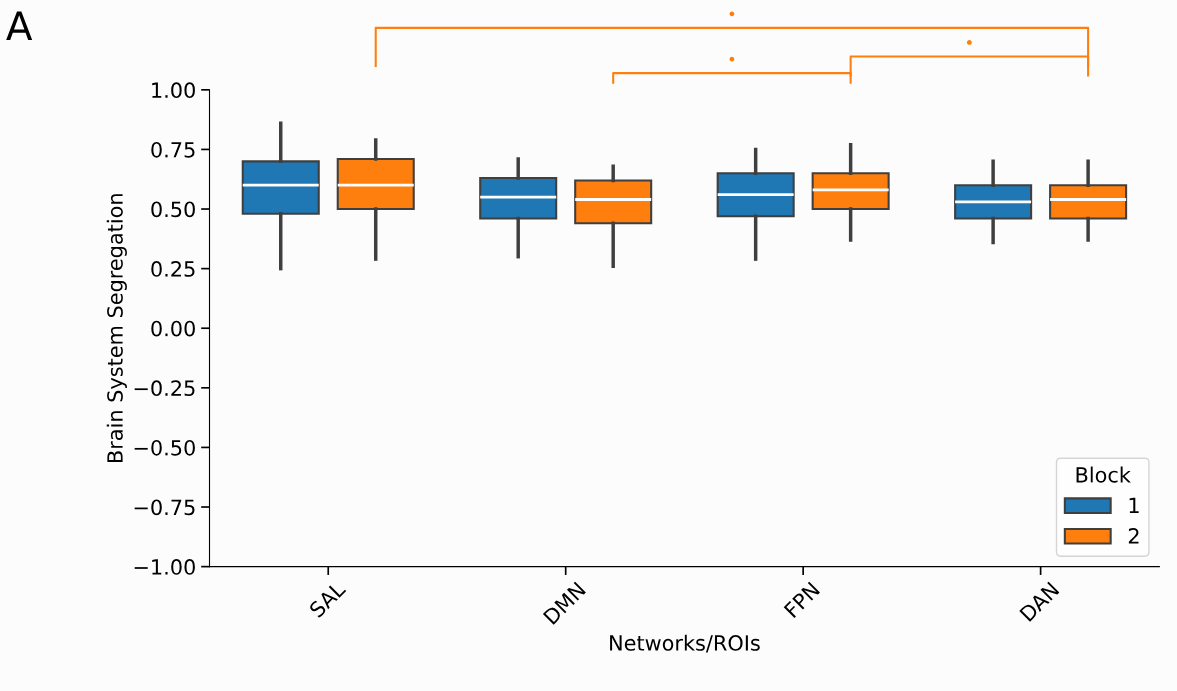 This screenshot has height=691, width=1177. What do you see at coordinates (164, 507) in the screenshot?
I see `y-tick-label: −0.75` at bounding box center [164, 507].